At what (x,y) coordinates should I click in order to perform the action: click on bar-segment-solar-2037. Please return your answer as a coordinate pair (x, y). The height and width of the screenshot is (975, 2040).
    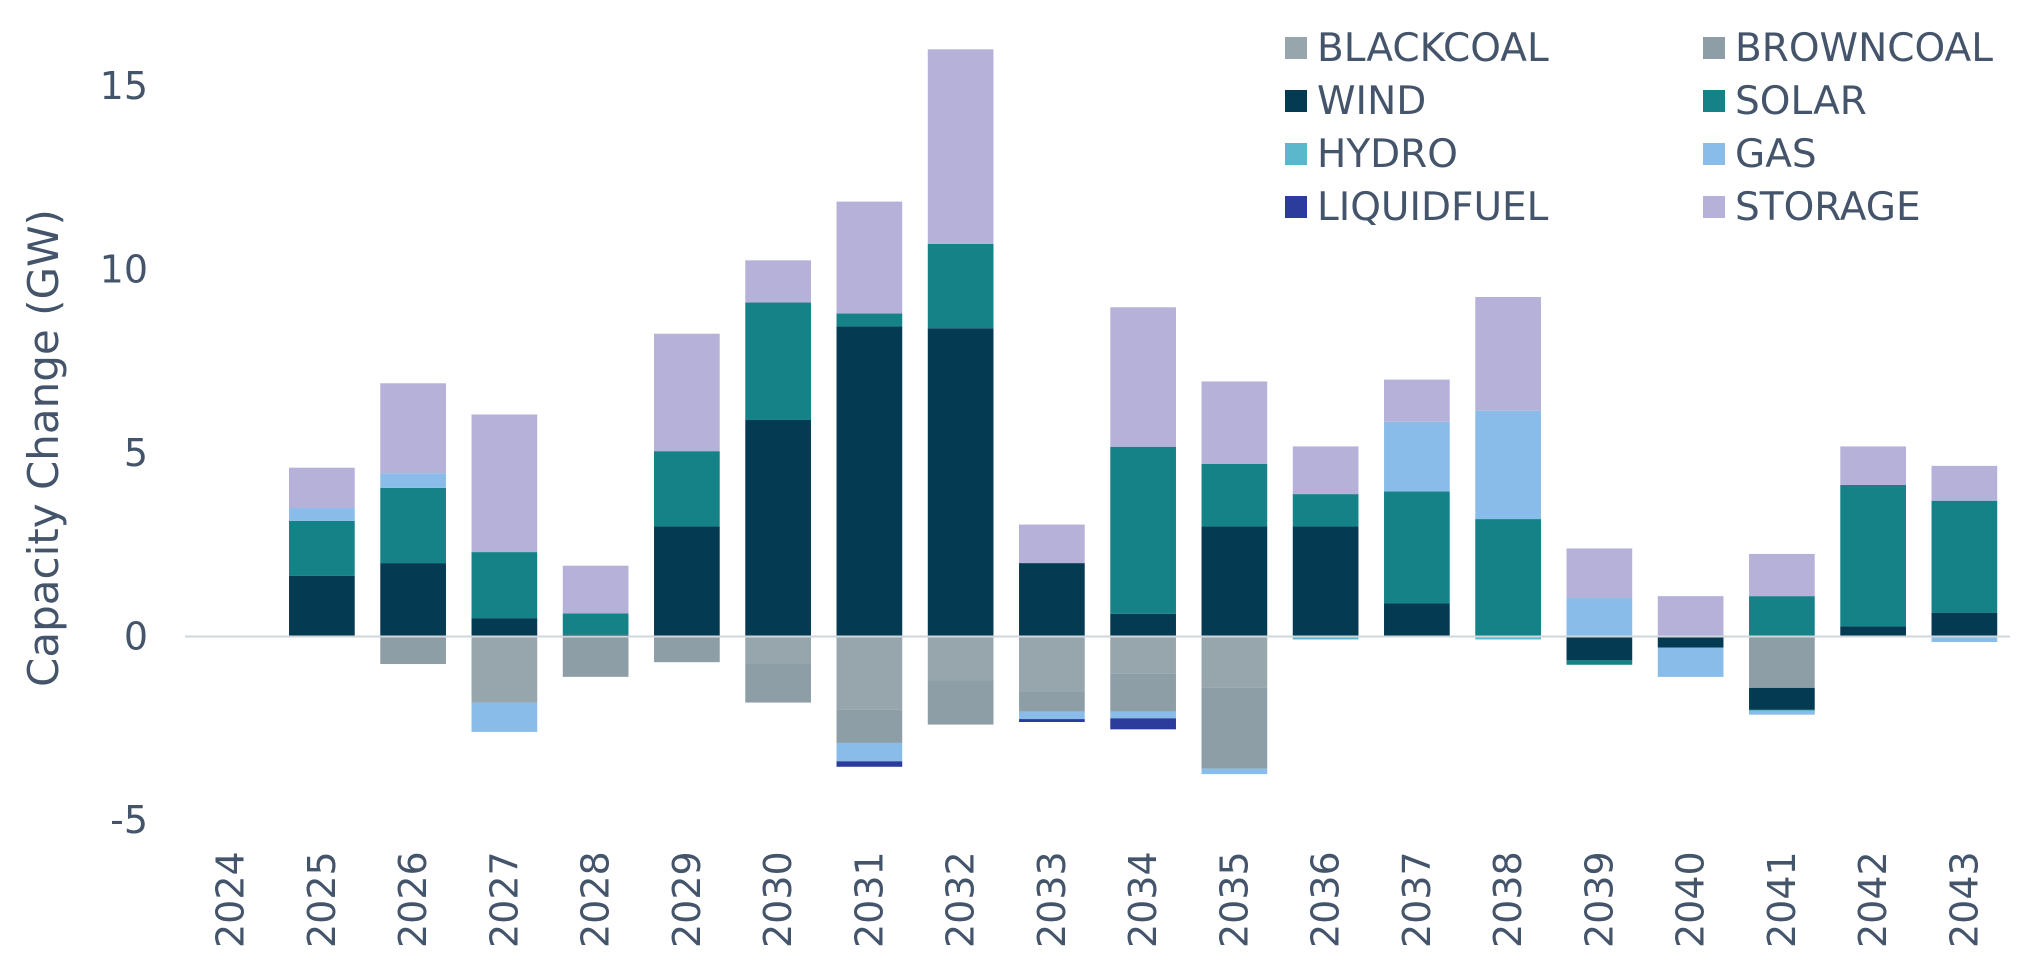
    Looking at the image, I should click on (1417, 547).